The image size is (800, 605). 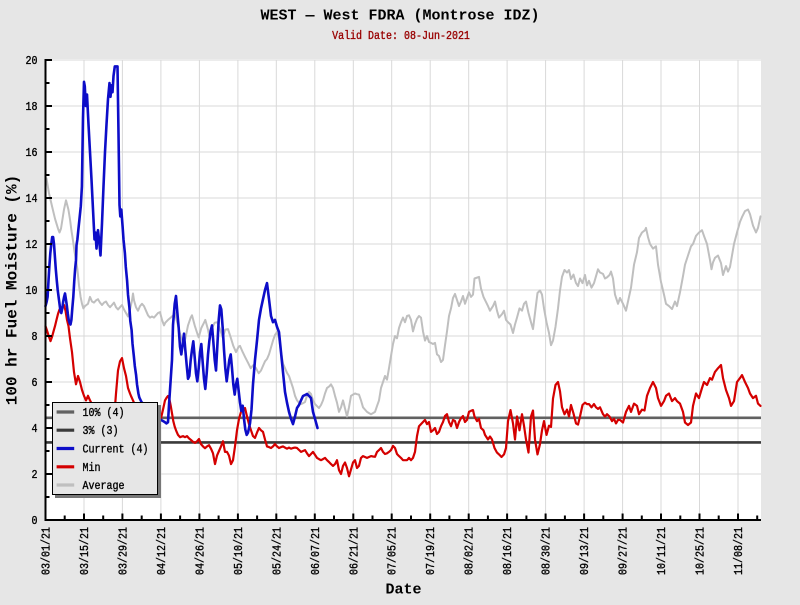 What do you see at coordinates (662, 551) in the screenshot?
I see `svg-text: 10/11/21` at bounding box center [662, 551].